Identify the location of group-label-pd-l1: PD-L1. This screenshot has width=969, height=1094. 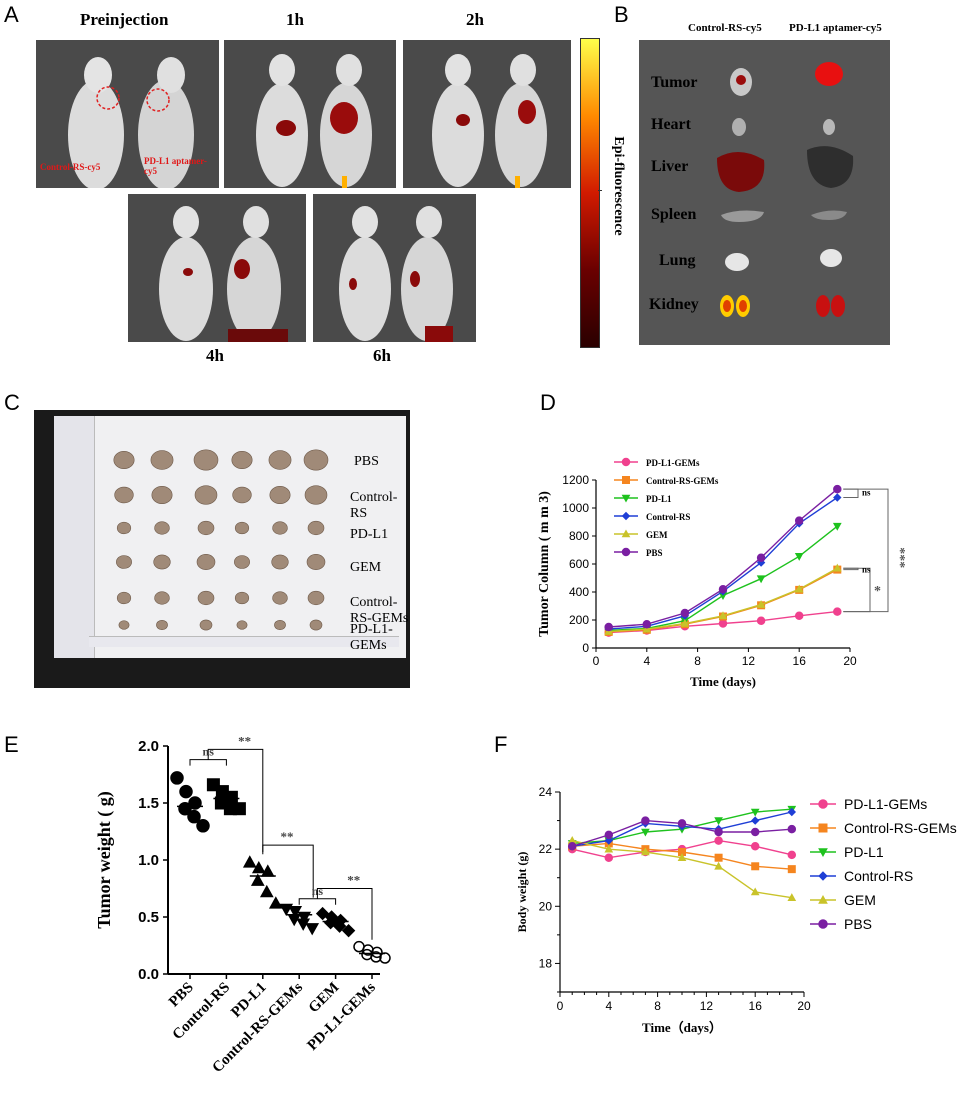
(369, 534).